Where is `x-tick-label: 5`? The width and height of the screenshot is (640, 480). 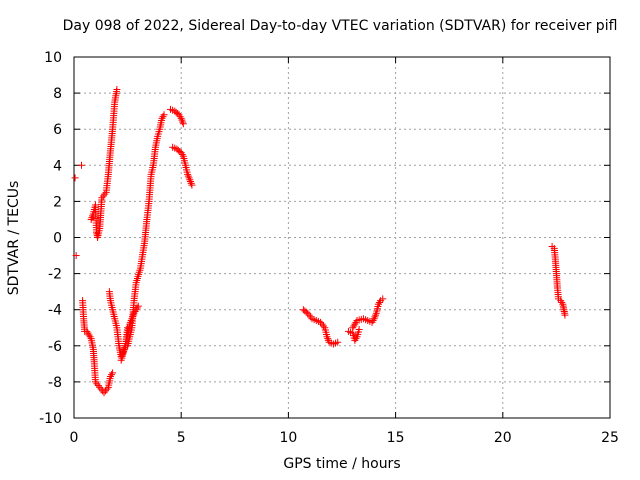 x-tick-label: 5 is located at coordinates (181, 438).